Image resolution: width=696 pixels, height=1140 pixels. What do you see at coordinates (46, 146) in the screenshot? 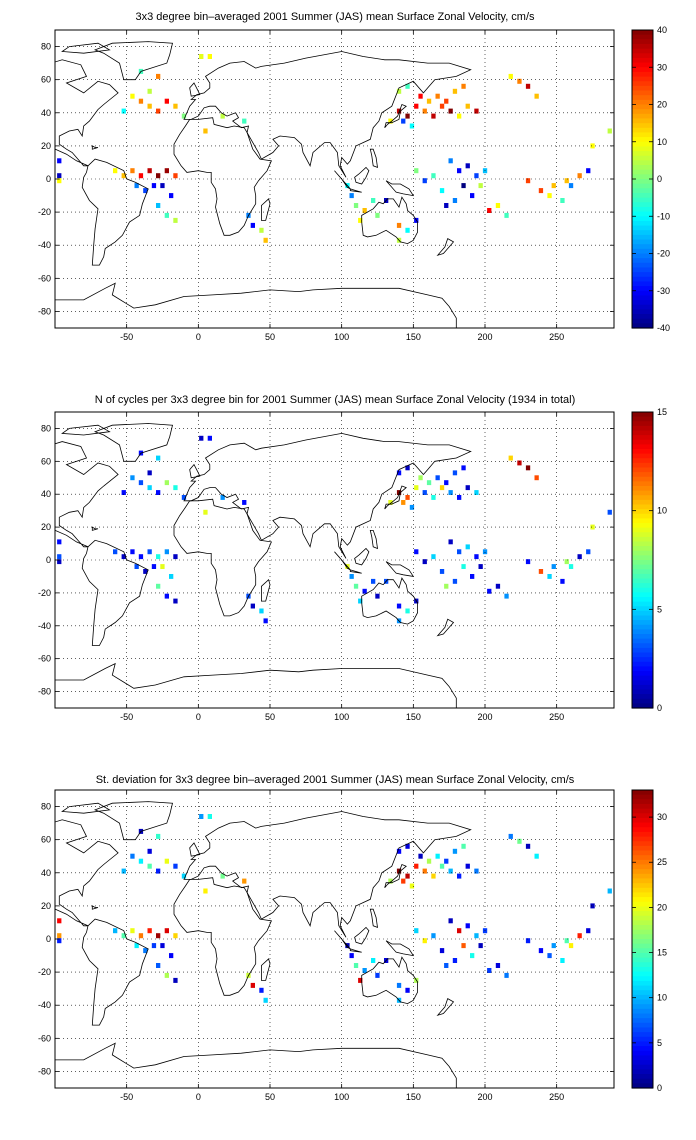
I see `y-tick-label: 20` at bounding box center [46, 146].